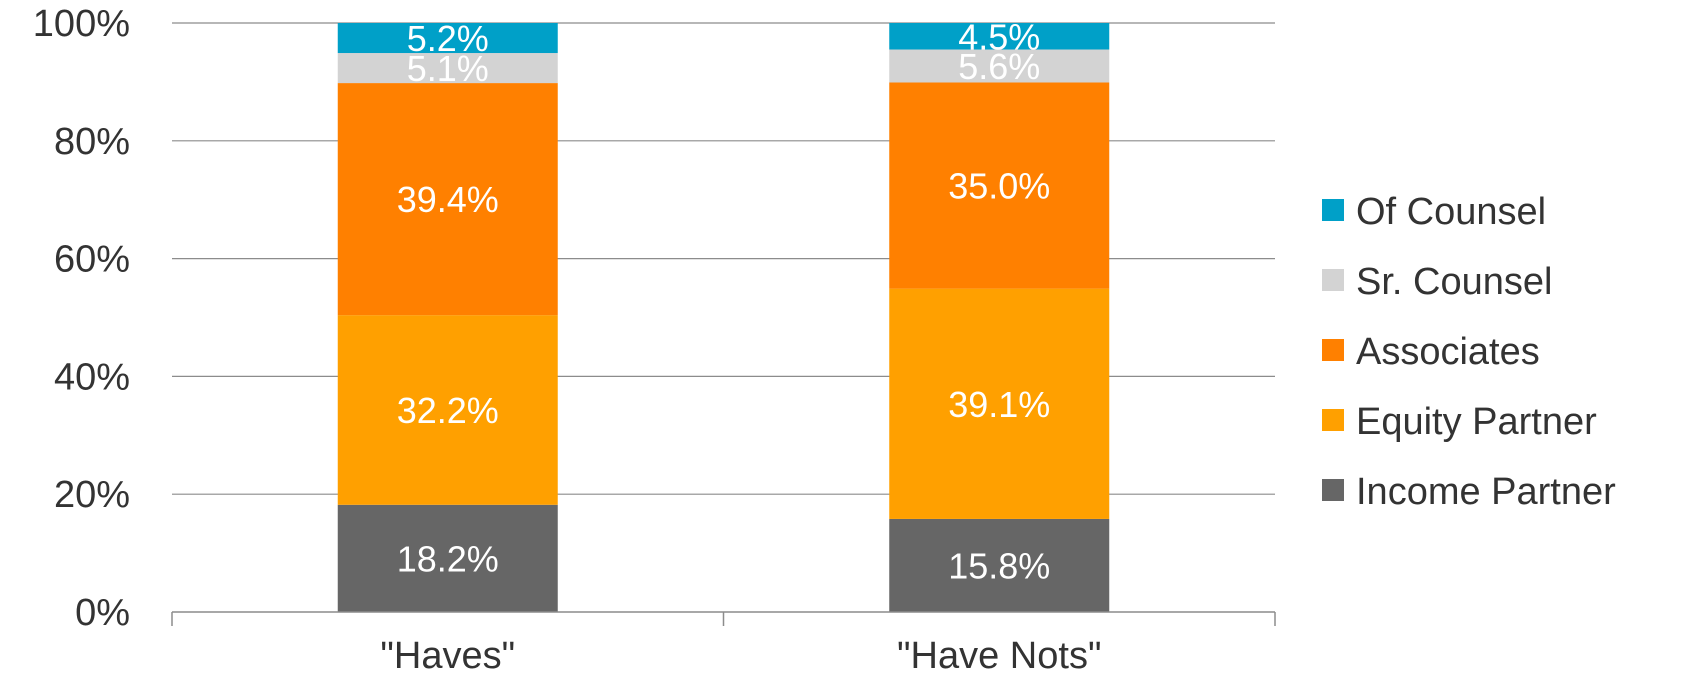 The image size is (1698, 685). What do you see at coordinates (447, 656) in the screenshot?
I see `category-label: "Haves"` at bounding box center [447, 656].